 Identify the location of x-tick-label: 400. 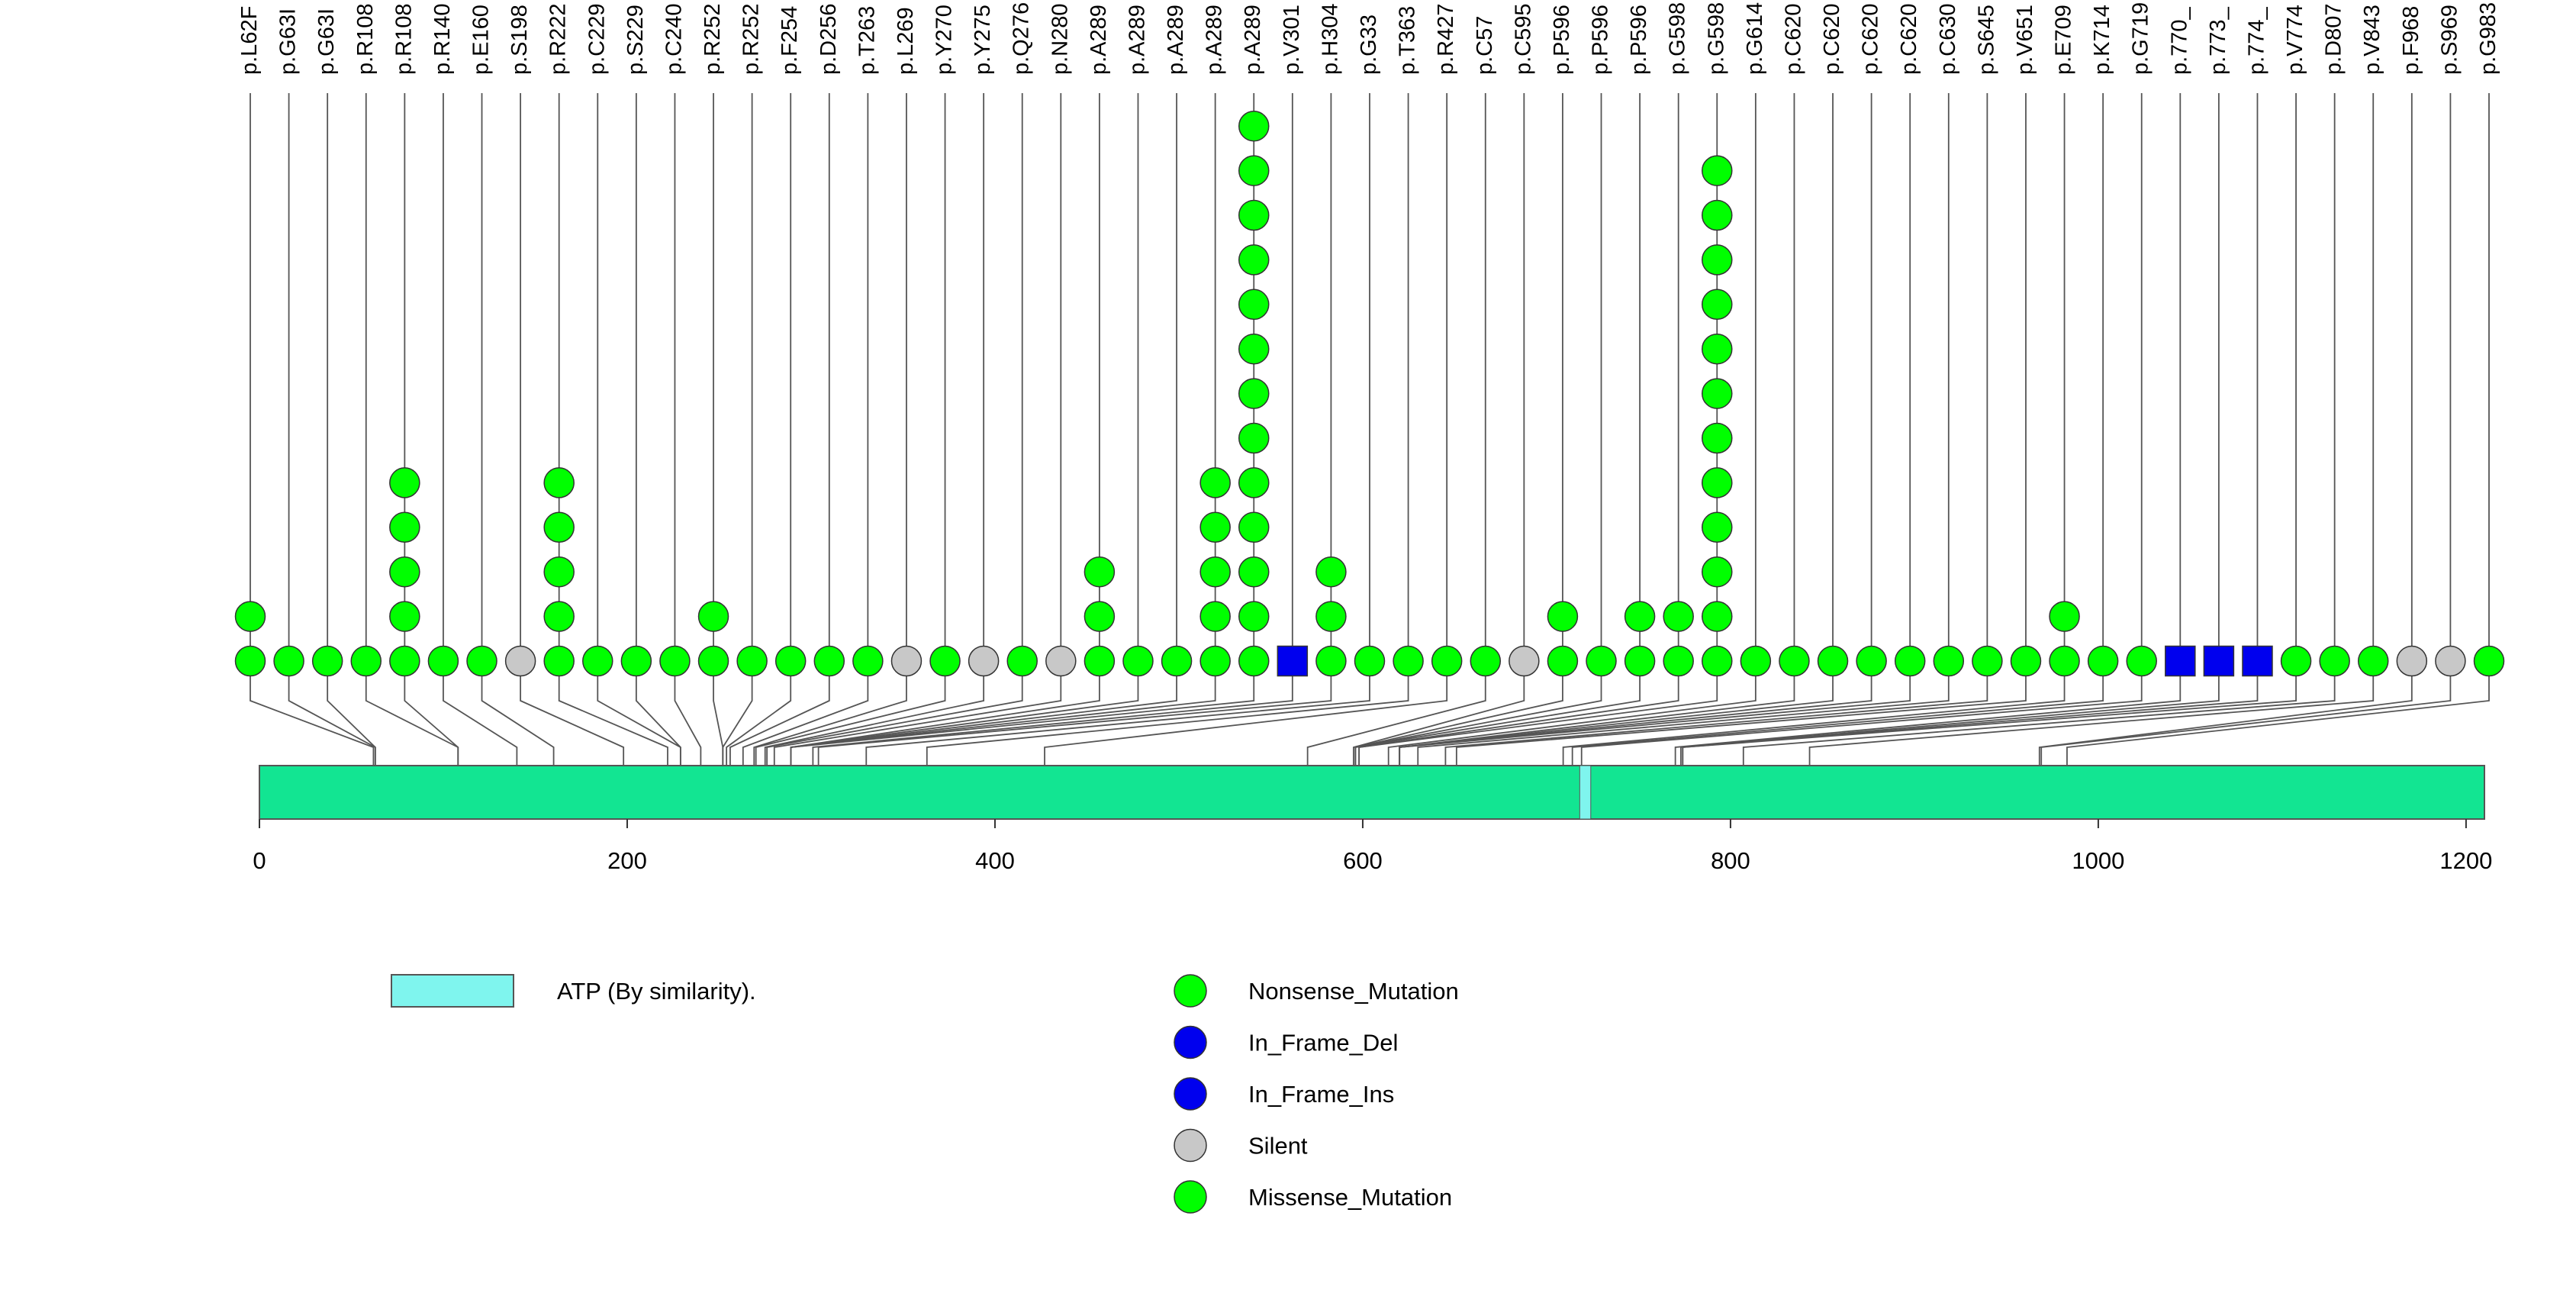
(995, 860).